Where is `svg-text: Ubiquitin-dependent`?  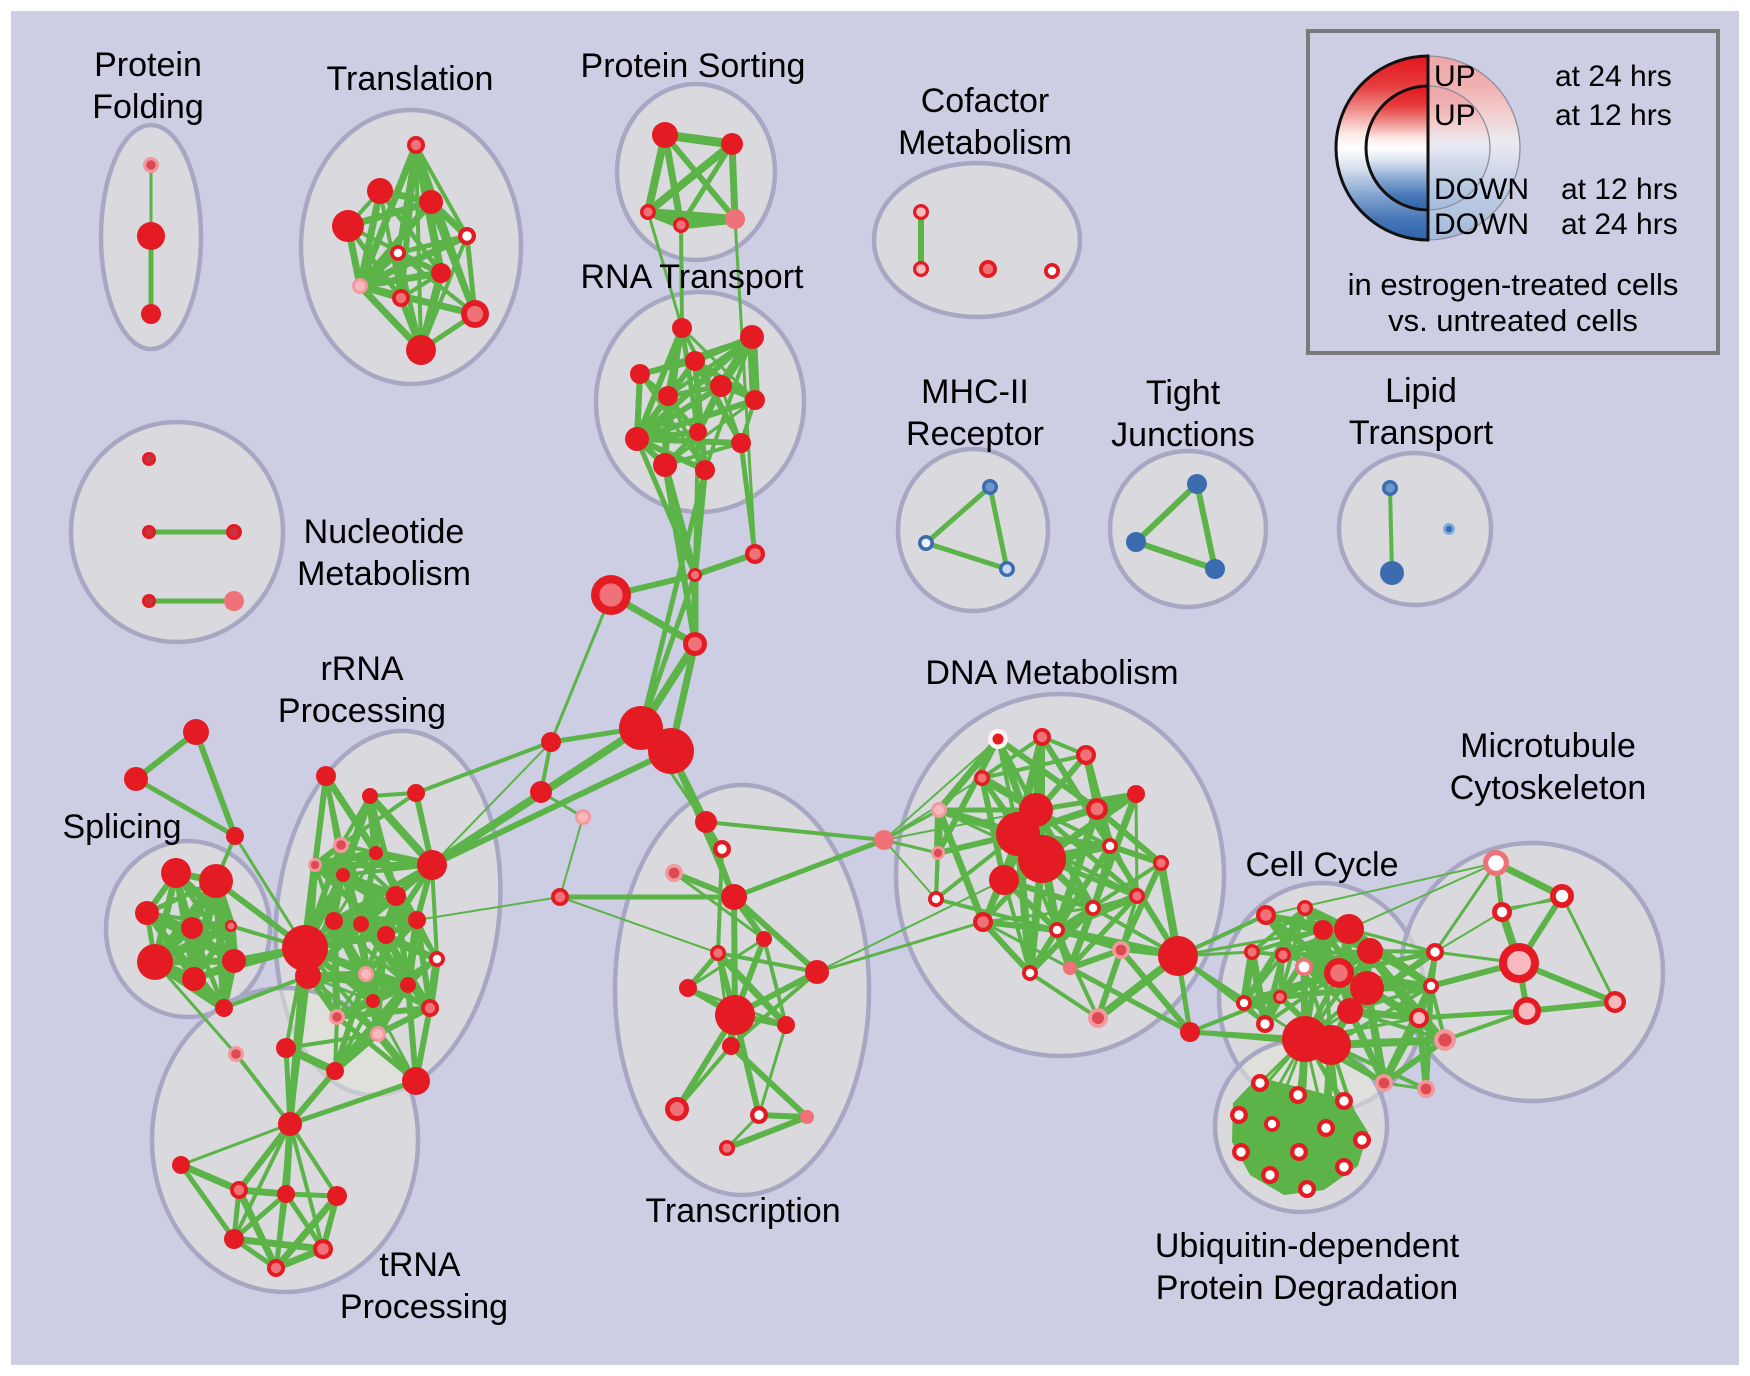 svg-text: Ubiquitin-dependent is located at coordinates (1307, 1246).